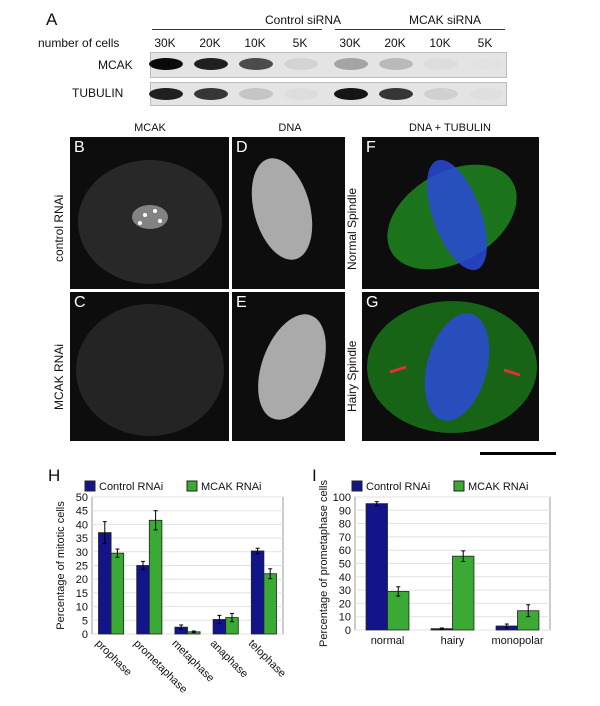 This screenshot has height=706, width=600. I want to click on arrow-right-pole, so click(512, 372).